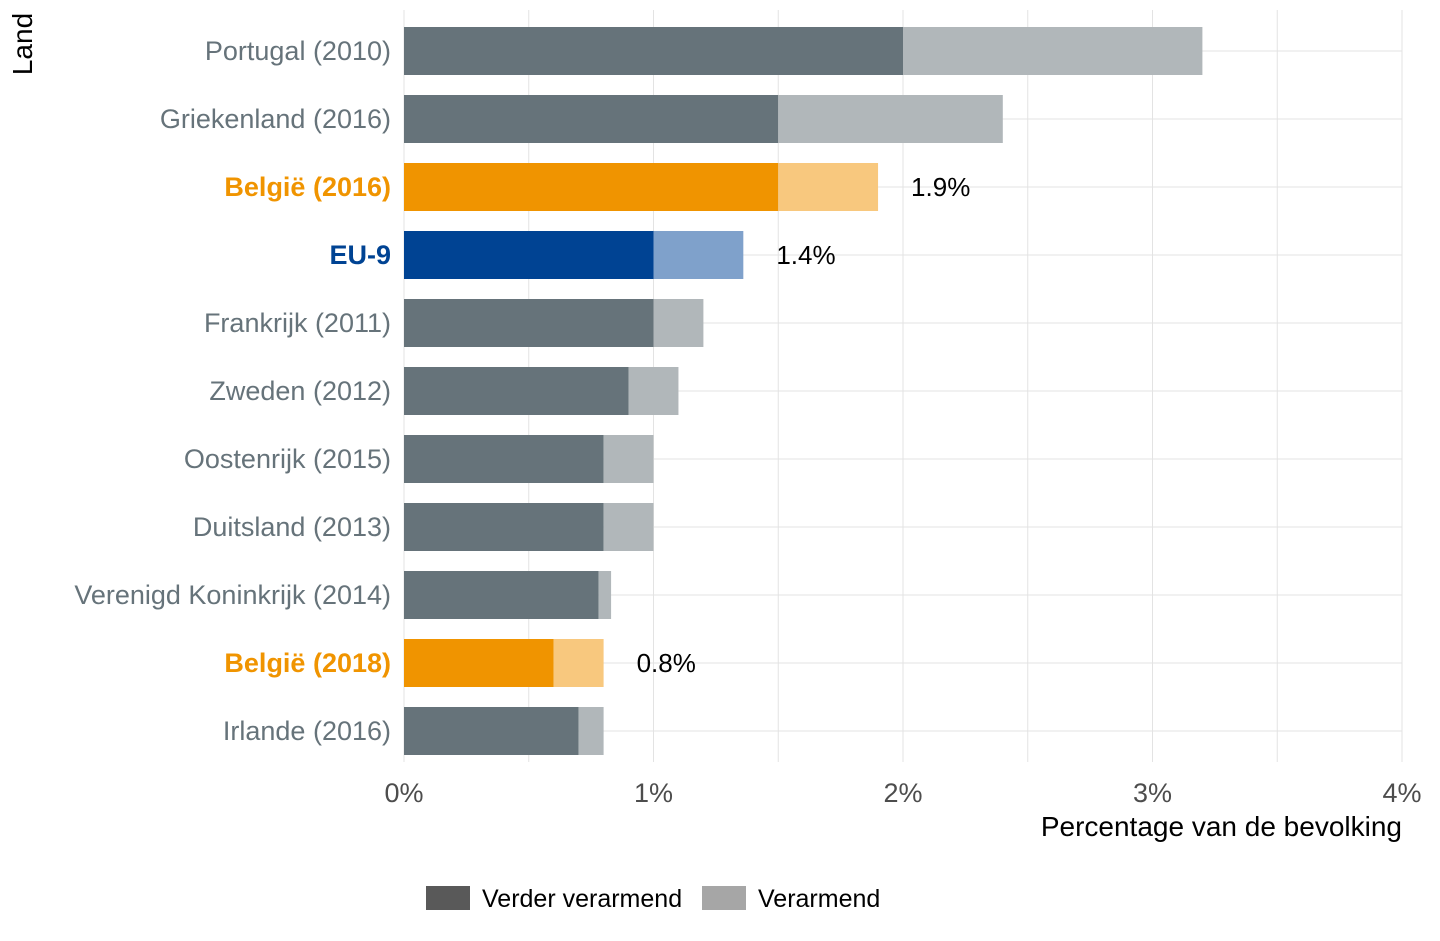 The width and height of the screenshot is (1440, 941). Describe the element at coordinates (307, 187) in the screenshot. I see `category-label: België (2016)` at that location.